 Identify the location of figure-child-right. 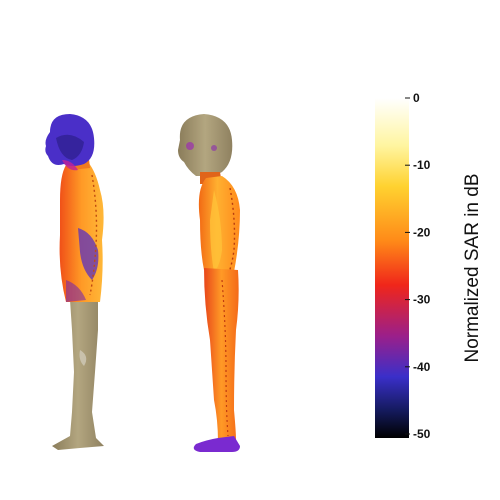
(209, 283).